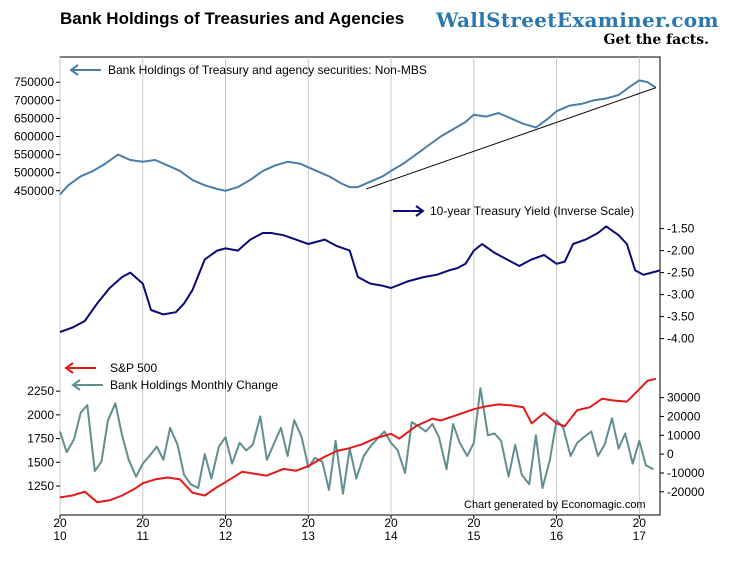 This screenshot has height=561, width=739. What do you see at coordinates (640, 536) in the screenshot?
I see `x-tick-label-year: 17` at bounding box center [640, 536].